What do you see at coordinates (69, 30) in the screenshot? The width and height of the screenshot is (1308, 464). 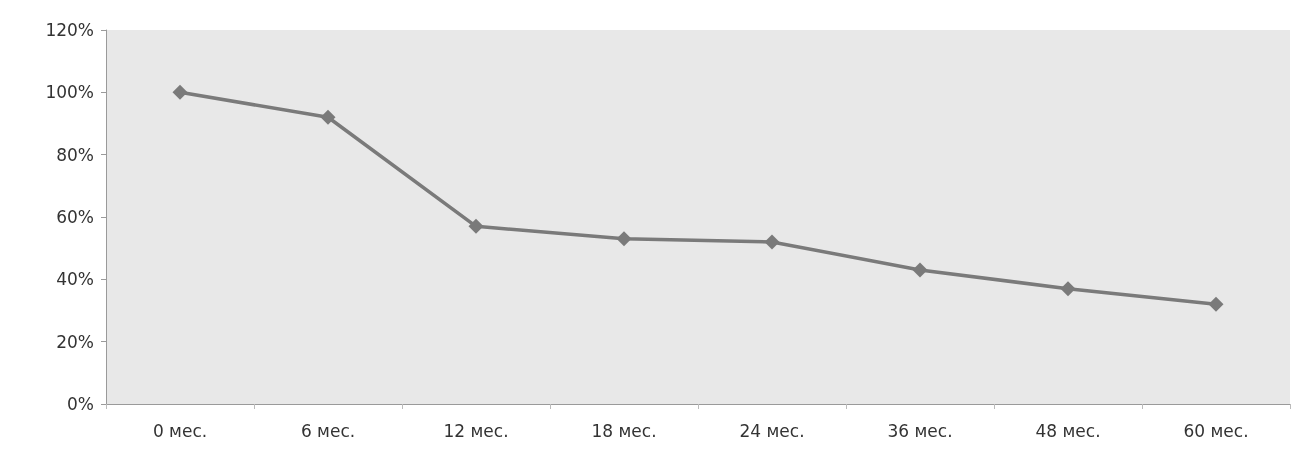 I see `y-tick-label: 120%` at bounding box center [69, 30].